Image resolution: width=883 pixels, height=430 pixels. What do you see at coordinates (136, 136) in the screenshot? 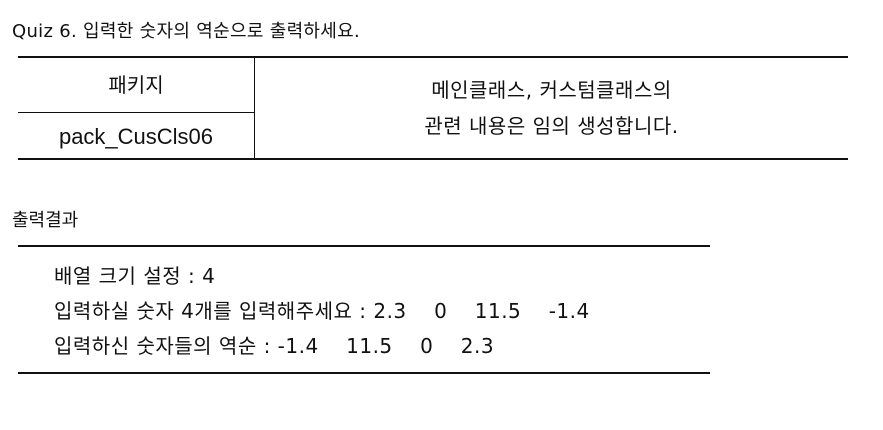
I see `package-name-cell: pack_CusCls06` at bounding box center [136, 136].